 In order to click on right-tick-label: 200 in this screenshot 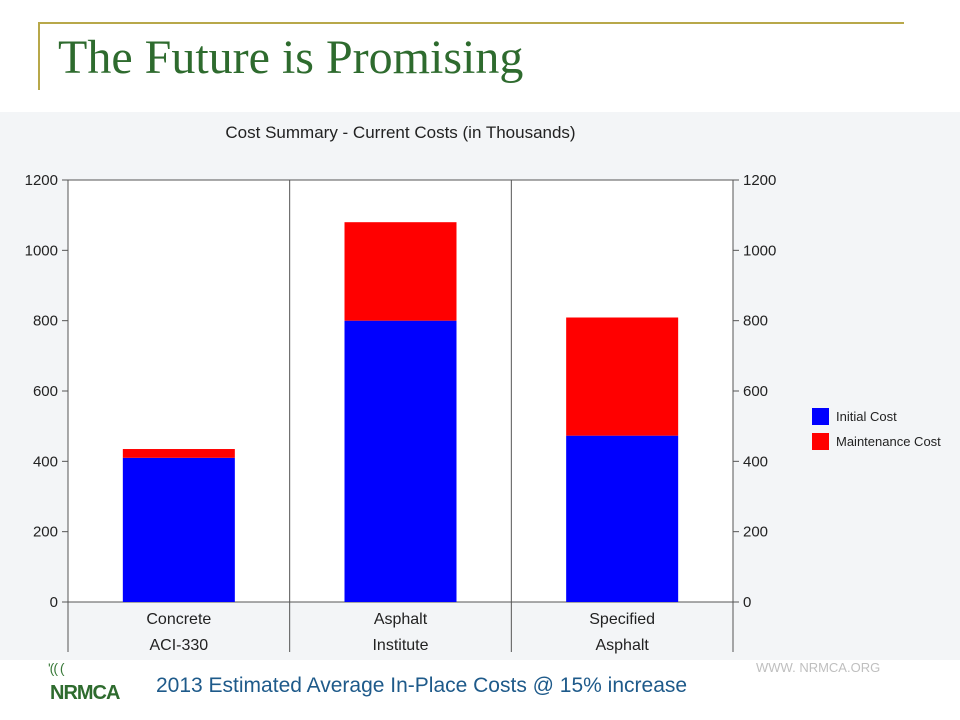, I will do `click(755, 532)`.